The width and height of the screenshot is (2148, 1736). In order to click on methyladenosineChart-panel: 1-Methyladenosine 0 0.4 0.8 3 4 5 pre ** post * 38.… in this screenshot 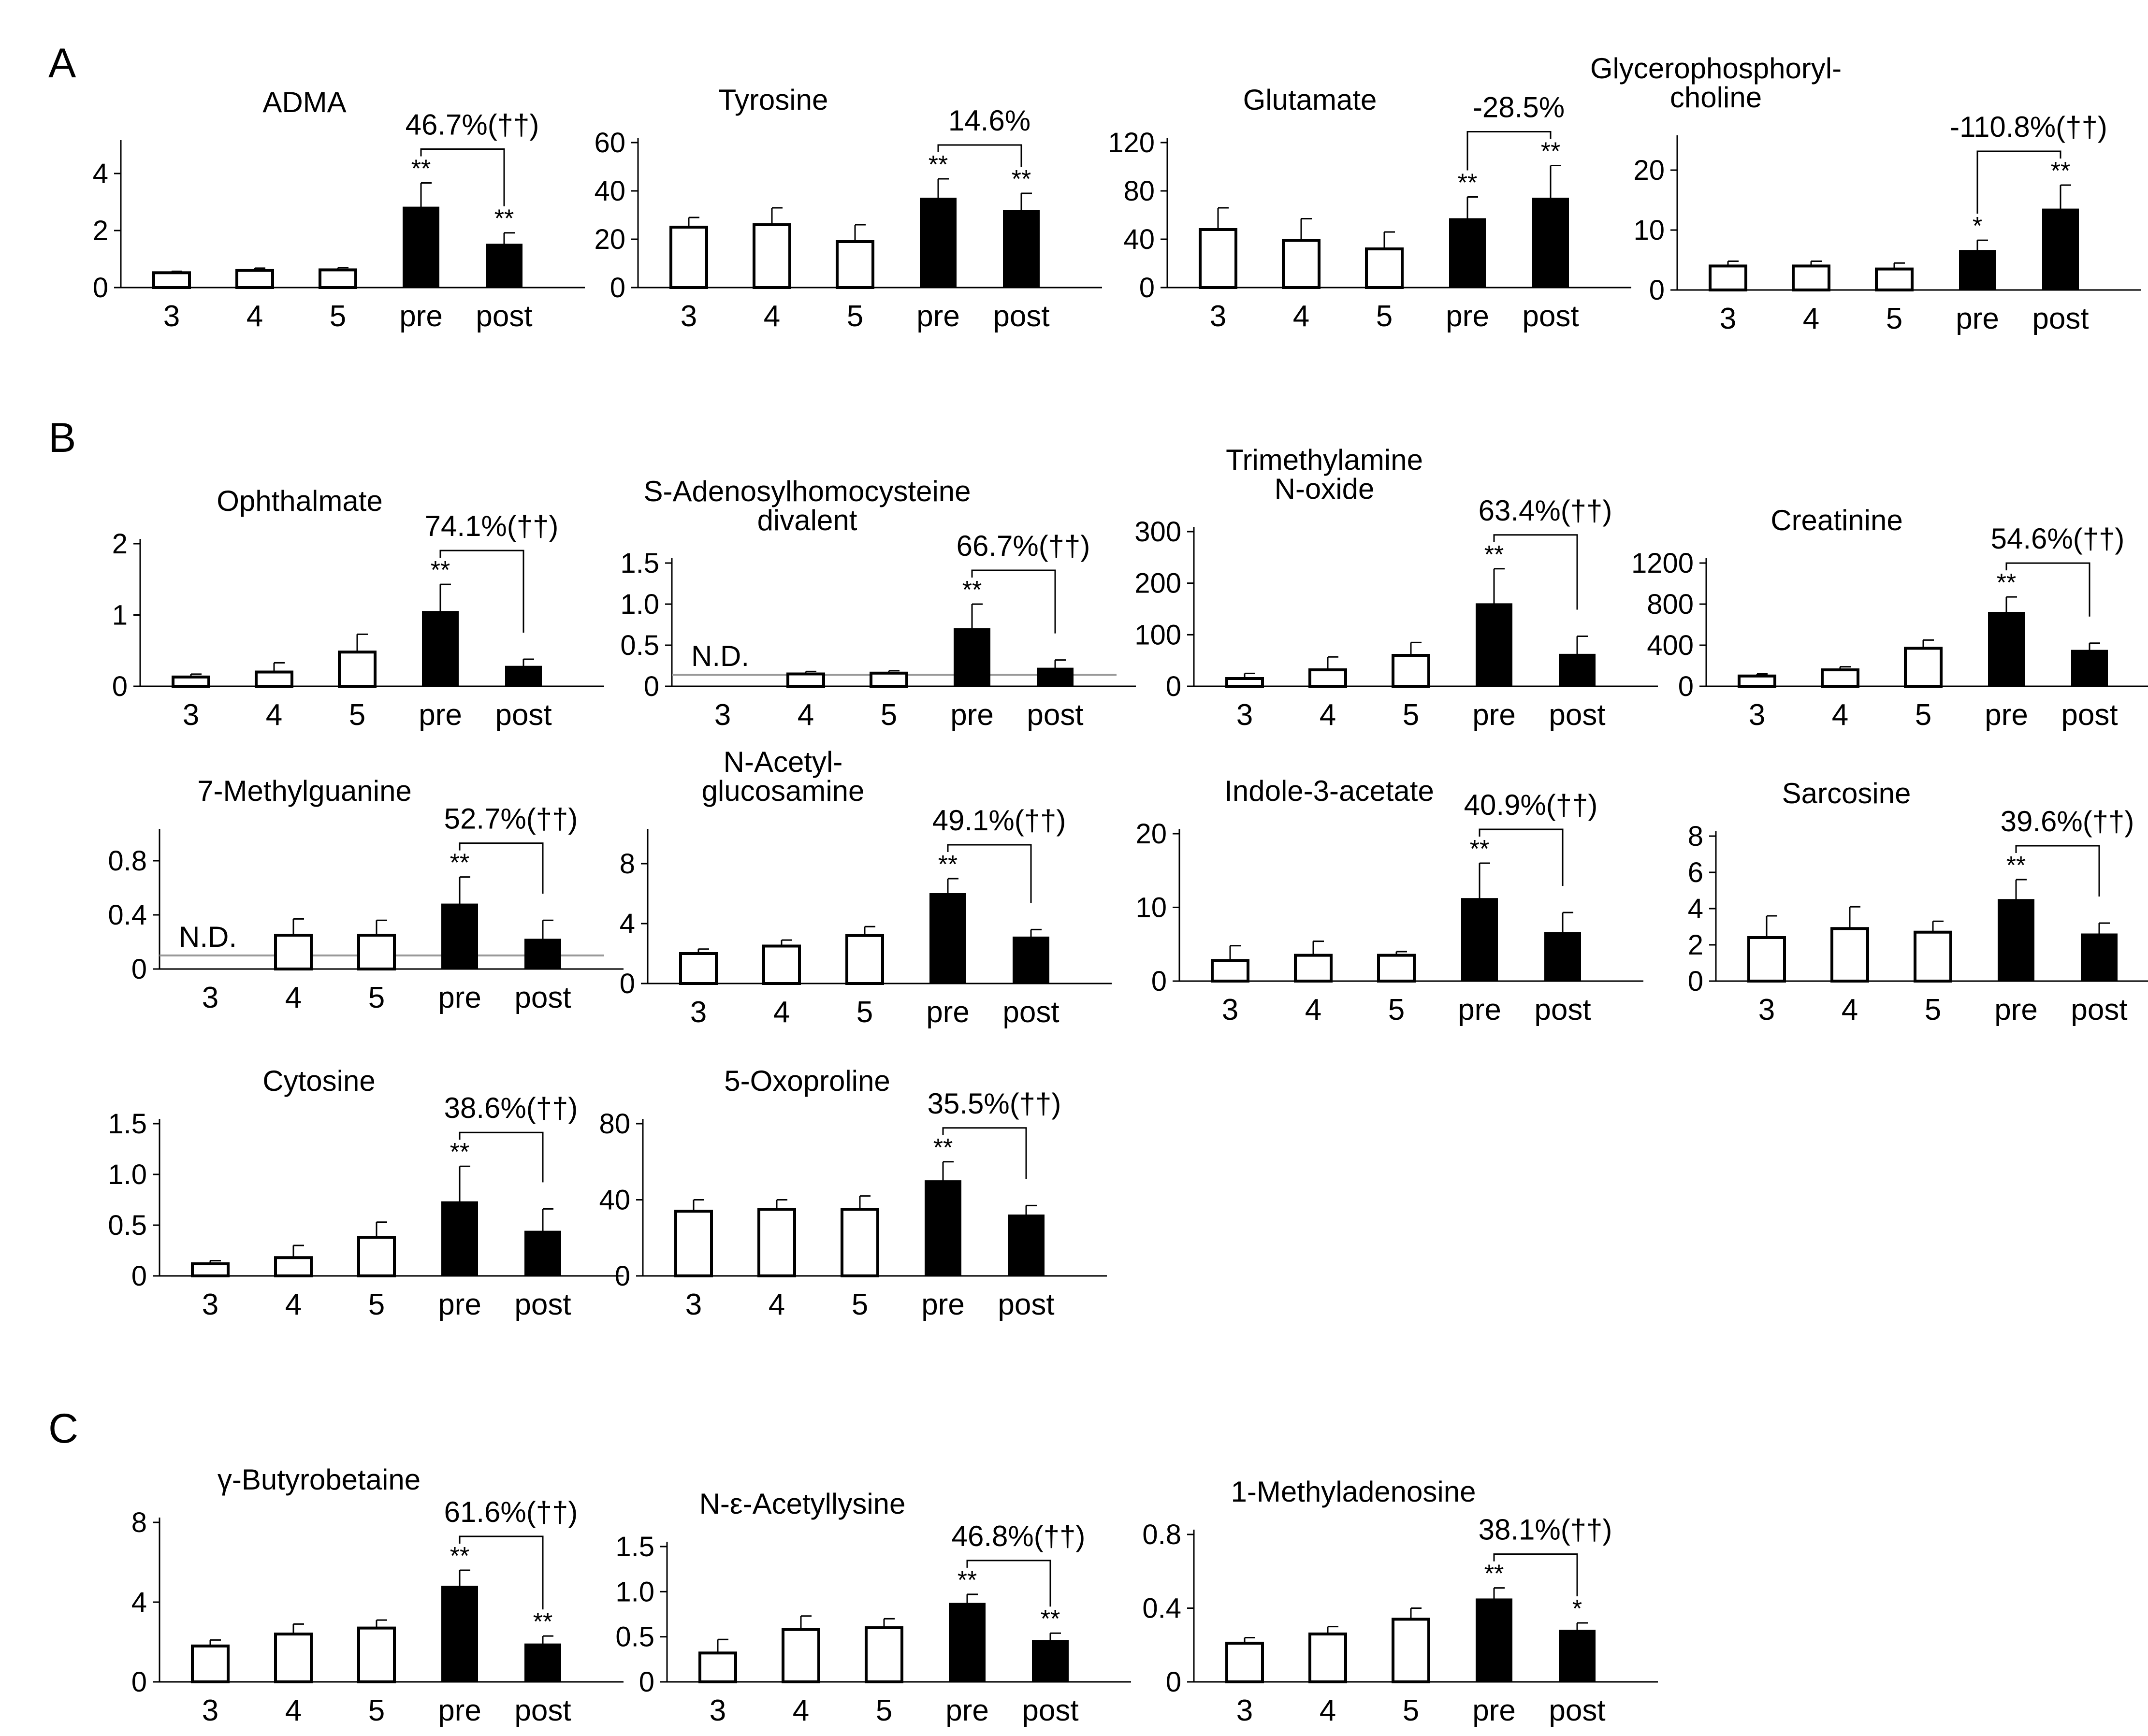, I will do `click(1400, 1601)`.